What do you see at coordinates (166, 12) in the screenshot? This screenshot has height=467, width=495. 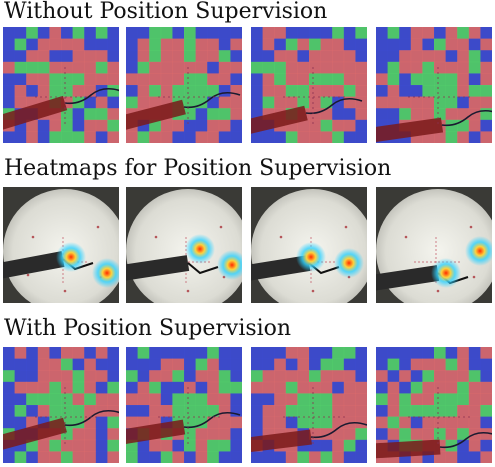 I see `section-title-without-supervision: Without Position Supervision` at bounding box center [166, 12].